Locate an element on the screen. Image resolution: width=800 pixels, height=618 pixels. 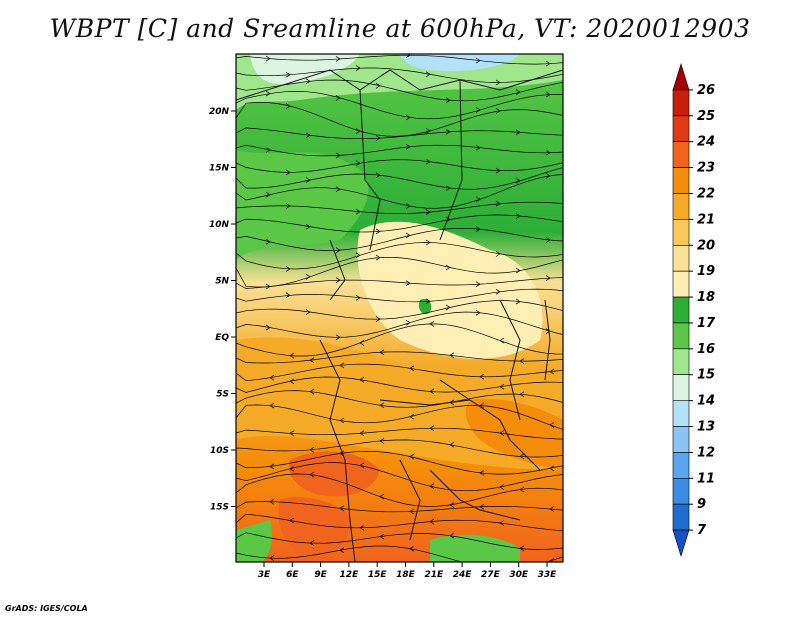
lat-tick-label: 10N is located at coordinates (219, 225).